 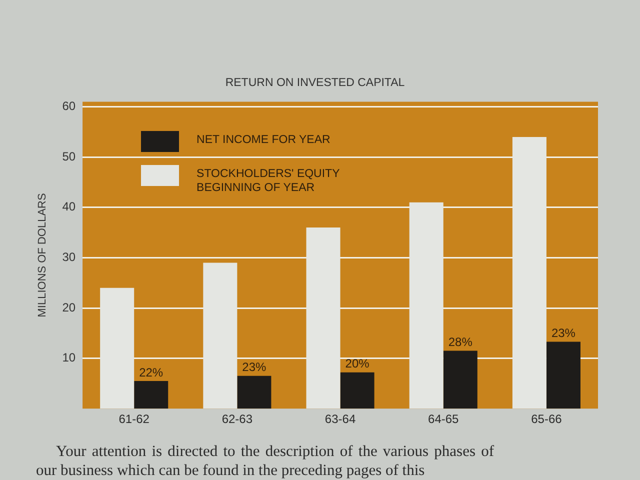 I want to click on x-tick-label: 63-64, so click(x=340, y=419).